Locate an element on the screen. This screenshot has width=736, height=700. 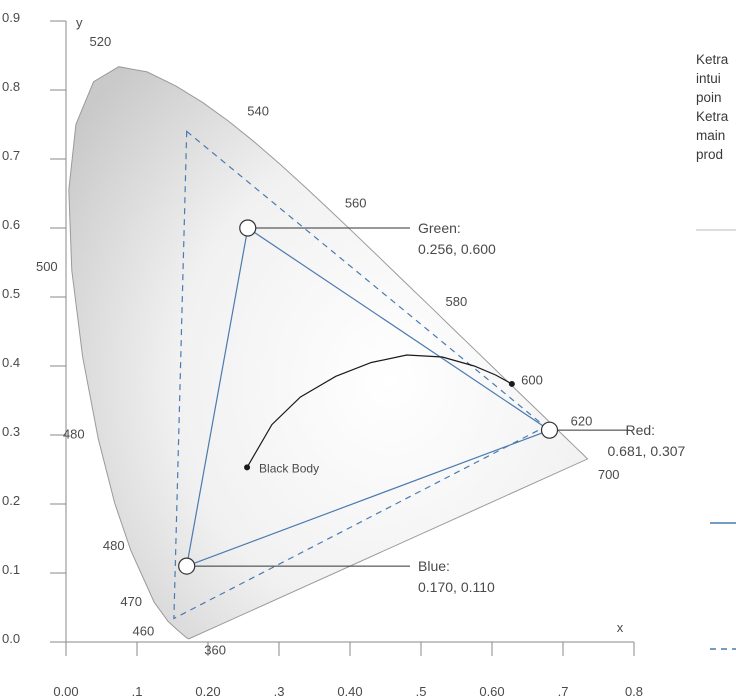
point-label: Red: is located at coordinates (641, 430).